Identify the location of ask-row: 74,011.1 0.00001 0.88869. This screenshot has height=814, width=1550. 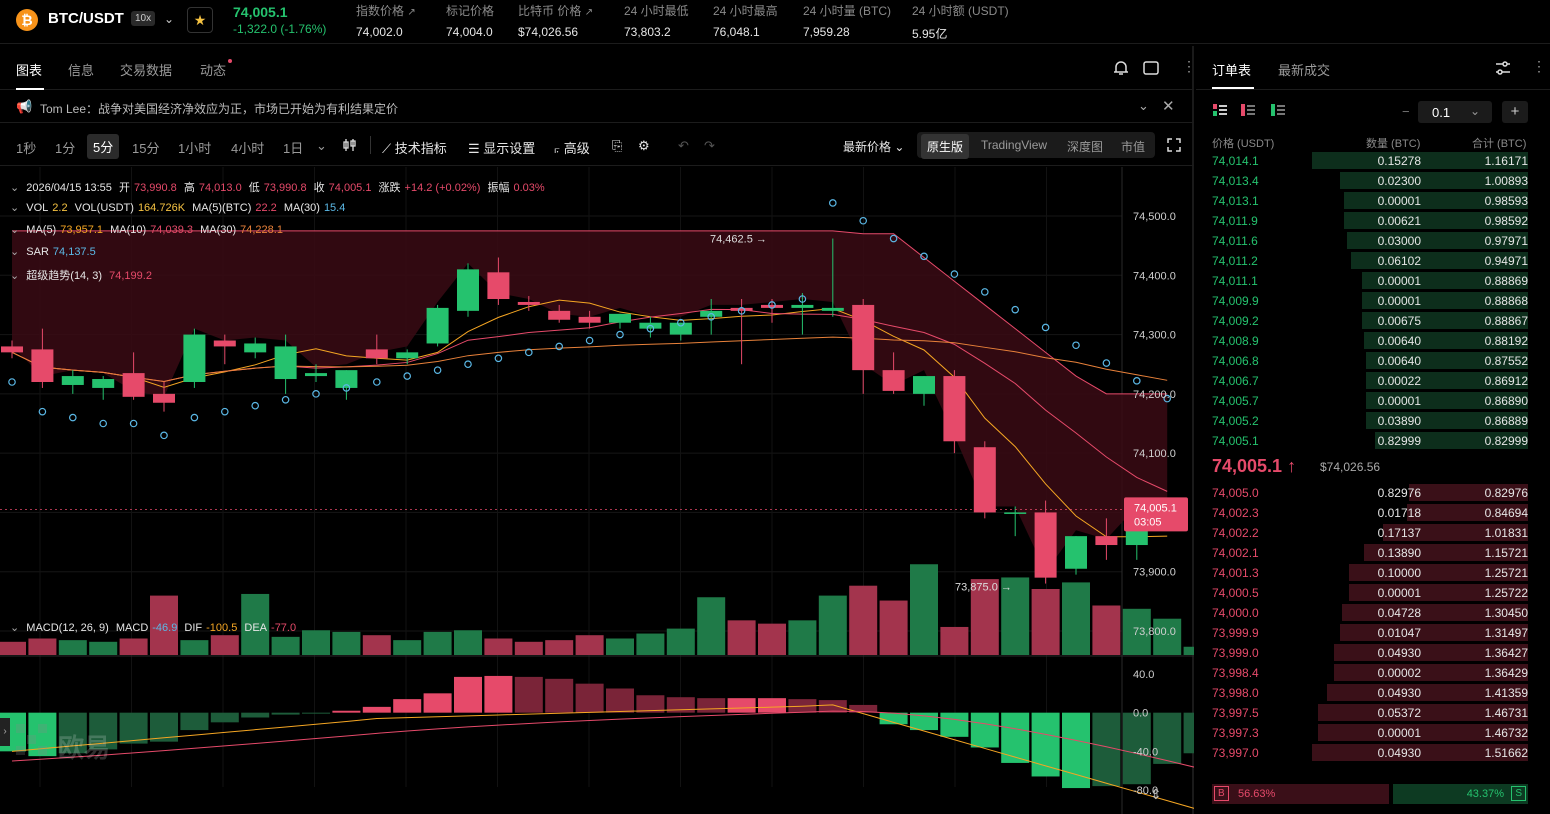
(1370, 280).